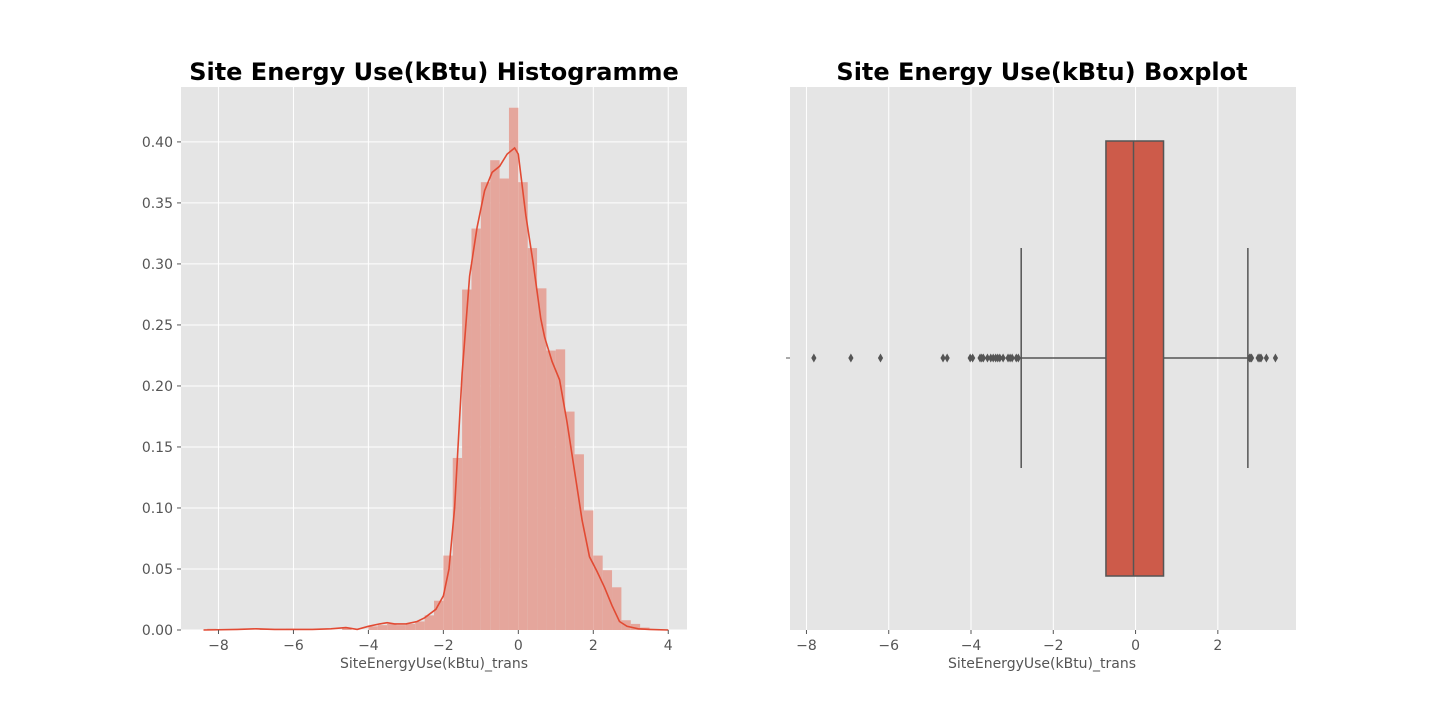  Describe the element at coordinates (157, 509) in the screenshot. I see `histogram-y-tick-label: 0.10` at that location.